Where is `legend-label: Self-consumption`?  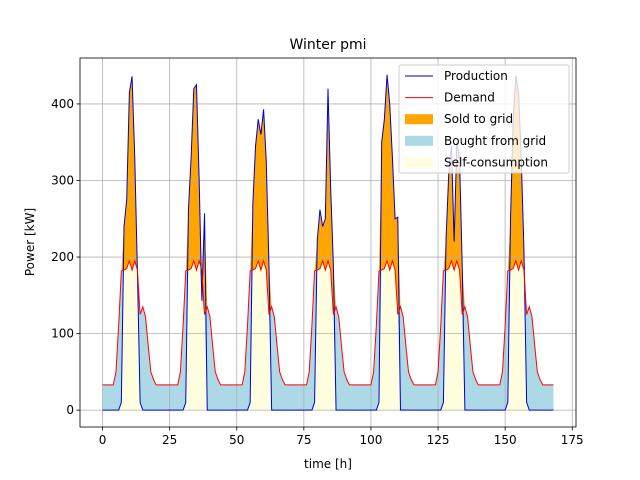 legend-label: Self-consumption is located at coordinates (496, 162).